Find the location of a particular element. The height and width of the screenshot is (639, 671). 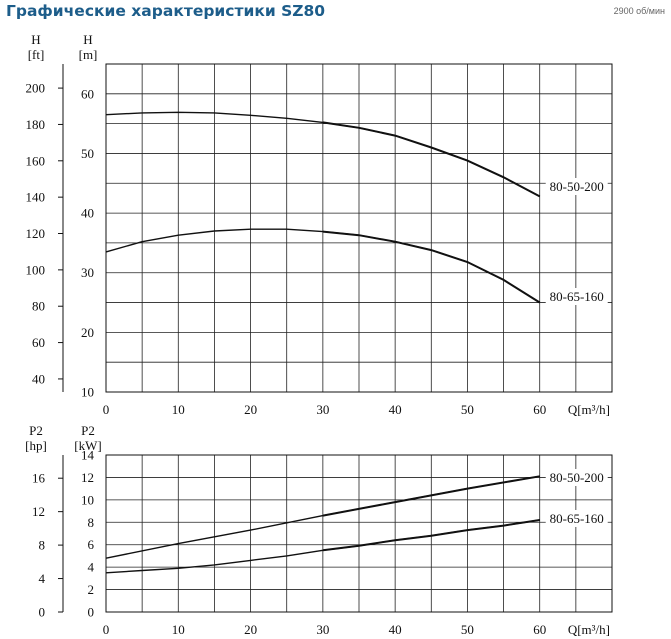

y-tick-label-imperial: 60 is located at coordinates (38, 342).